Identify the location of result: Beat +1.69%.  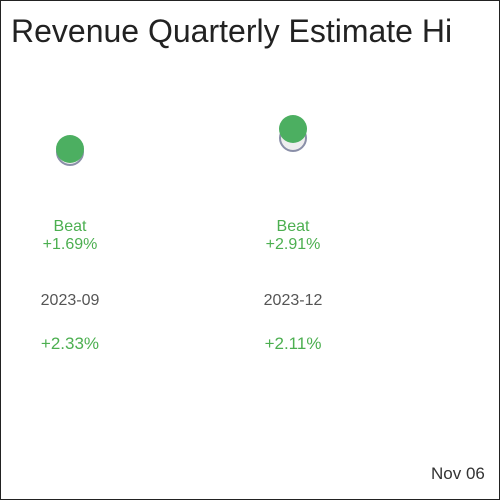
(75, 236).